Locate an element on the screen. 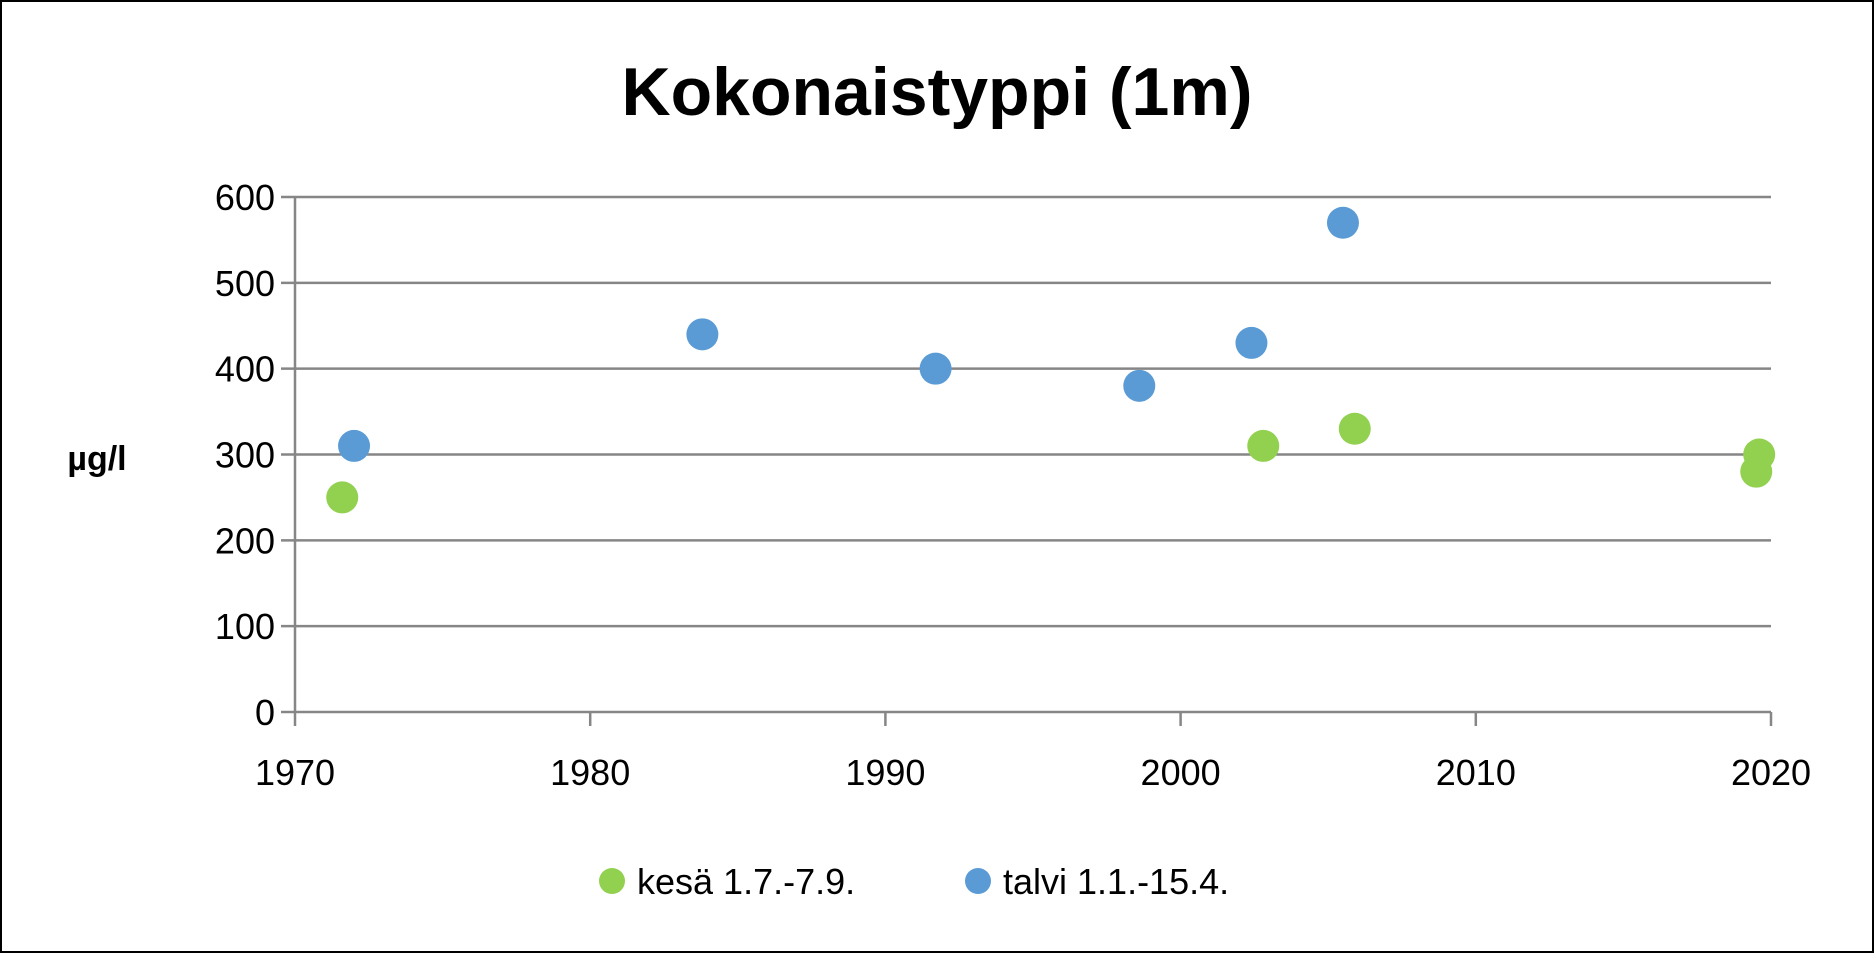 The width and height of the screenshot is (1874, 953). y-tick-label: 600 is located at coordinates (245, 197).